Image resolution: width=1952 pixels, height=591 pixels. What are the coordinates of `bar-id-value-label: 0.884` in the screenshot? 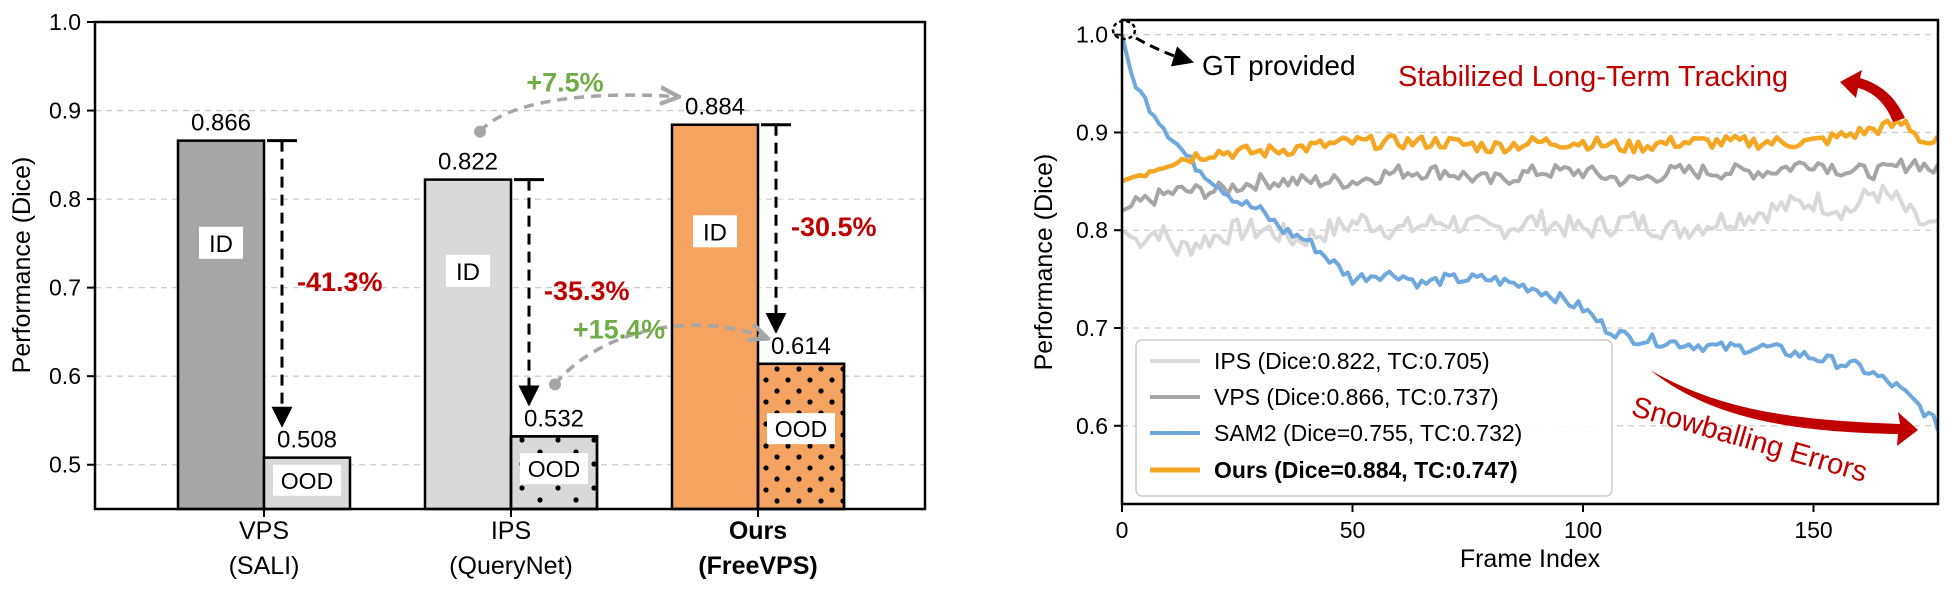 It's located at (715, 107).